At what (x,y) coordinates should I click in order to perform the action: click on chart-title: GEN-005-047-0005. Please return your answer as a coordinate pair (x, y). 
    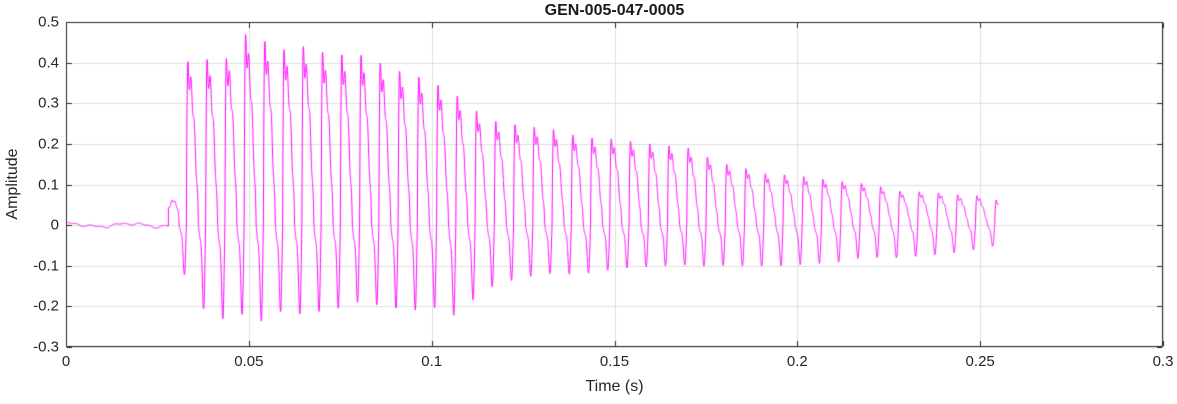
    Looking at the image, I should click on (614, 10).